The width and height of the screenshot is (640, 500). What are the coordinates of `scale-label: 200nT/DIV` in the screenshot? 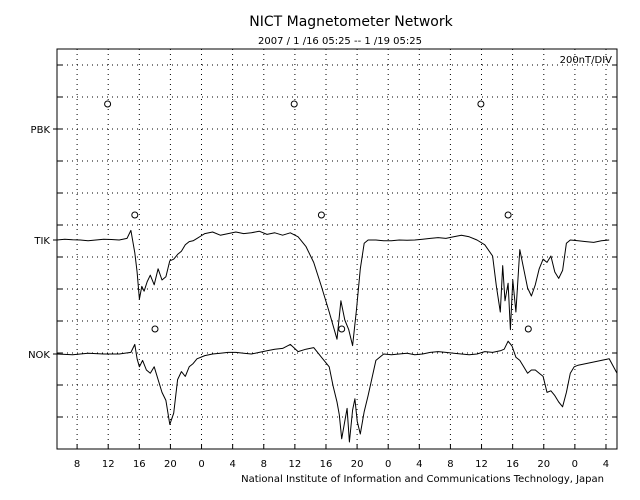 It's located at (586, 60).